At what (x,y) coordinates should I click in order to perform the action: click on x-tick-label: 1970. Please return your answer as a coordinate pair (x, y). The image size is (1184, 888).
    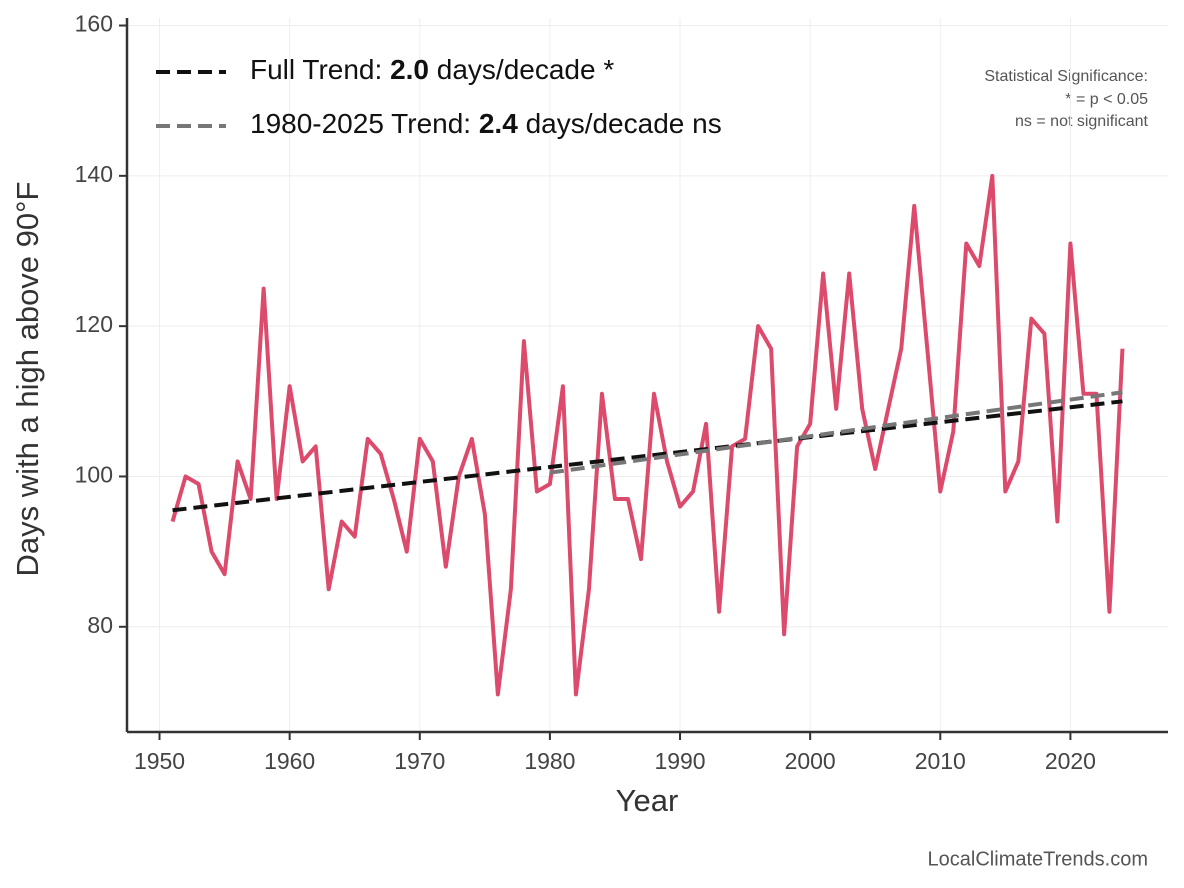
    Looking at the image, I should click on (419, 761).